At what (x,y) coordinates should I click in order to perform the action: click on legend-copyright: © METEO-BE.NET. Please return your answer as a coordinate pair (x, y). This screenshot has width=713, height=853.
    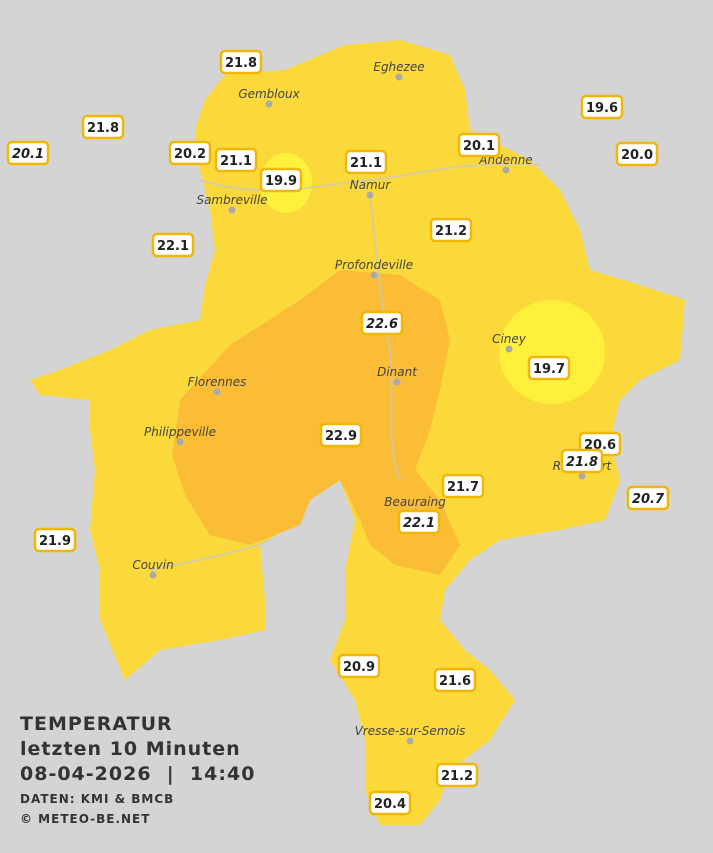
    Looking at the image, I should click on (85, 819).